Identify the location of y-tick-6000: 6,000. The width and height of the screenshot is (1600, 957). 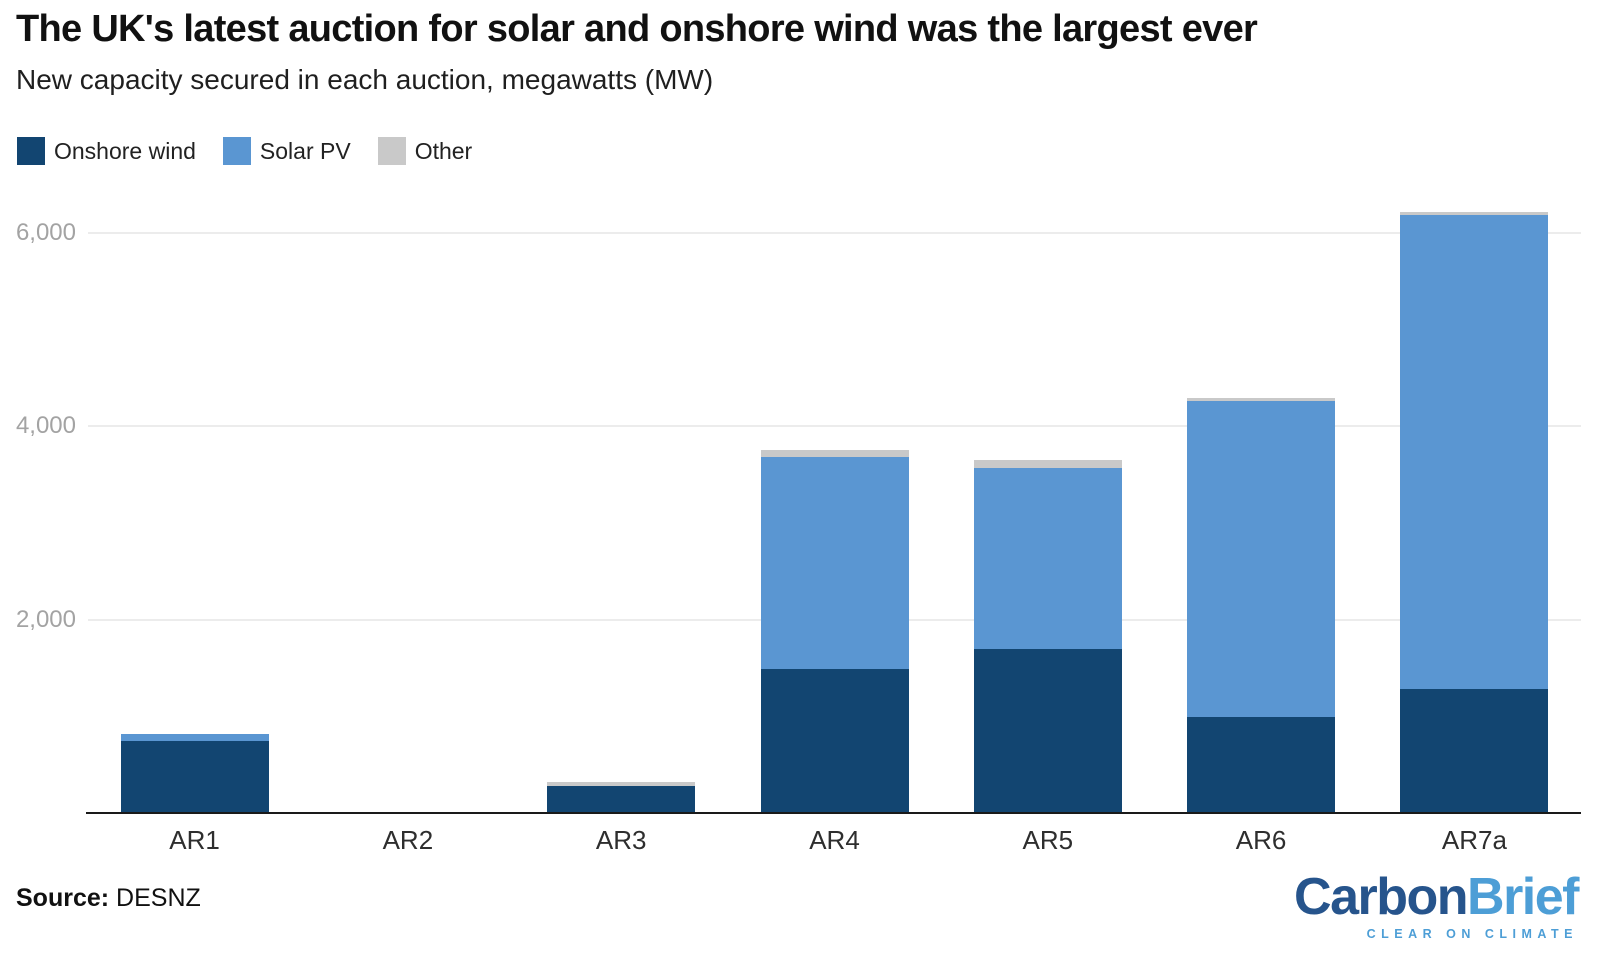
(45, 232).